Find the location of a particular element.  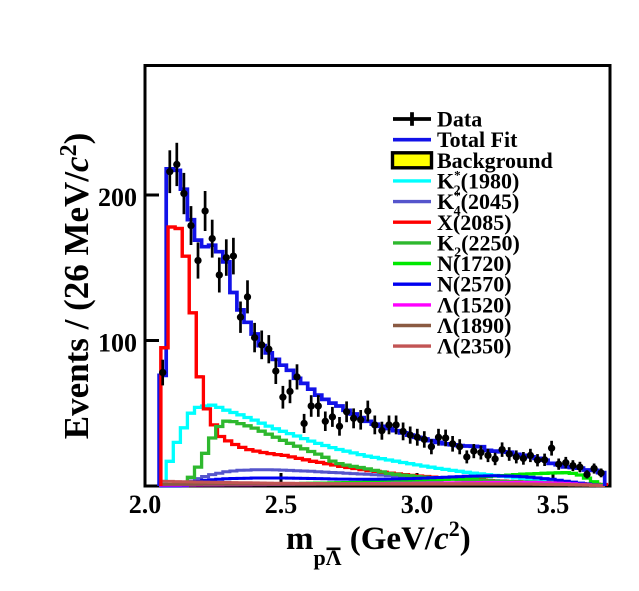

svg-text: Events / (26 MeV/c2) is located at coordinates (76, 286).